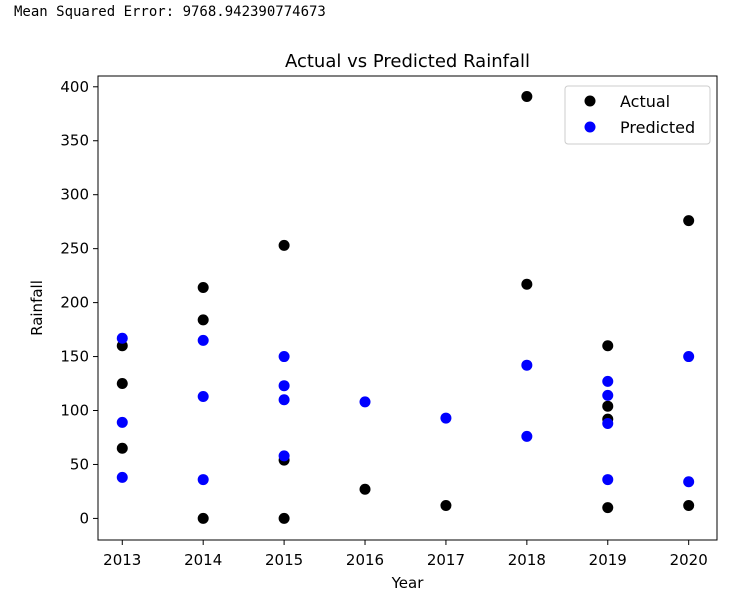  What do you see at coordinates (74, 195) in the screenshot?
I see `y-tick-label: 300` at bounding box center [74, 195].